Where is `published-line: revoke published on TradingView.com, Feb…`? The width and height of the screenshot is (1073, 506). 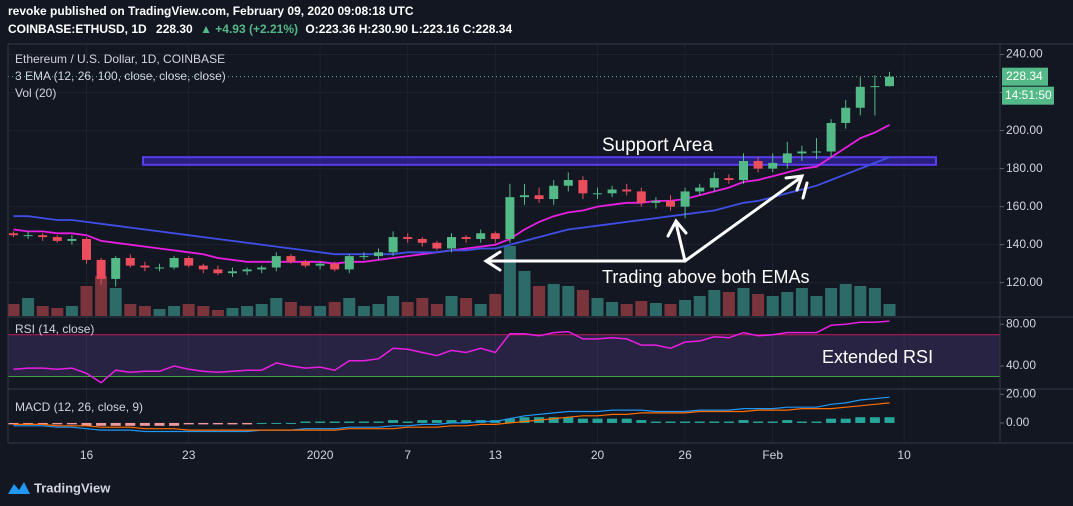
published-line: revoke published on TradingView.com, Feb… is located at coordinates (211, 11).